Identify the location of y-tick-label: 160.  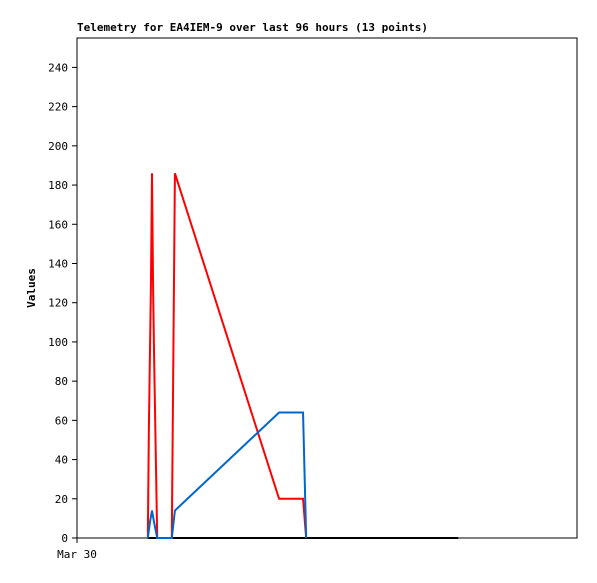
(58, 224).